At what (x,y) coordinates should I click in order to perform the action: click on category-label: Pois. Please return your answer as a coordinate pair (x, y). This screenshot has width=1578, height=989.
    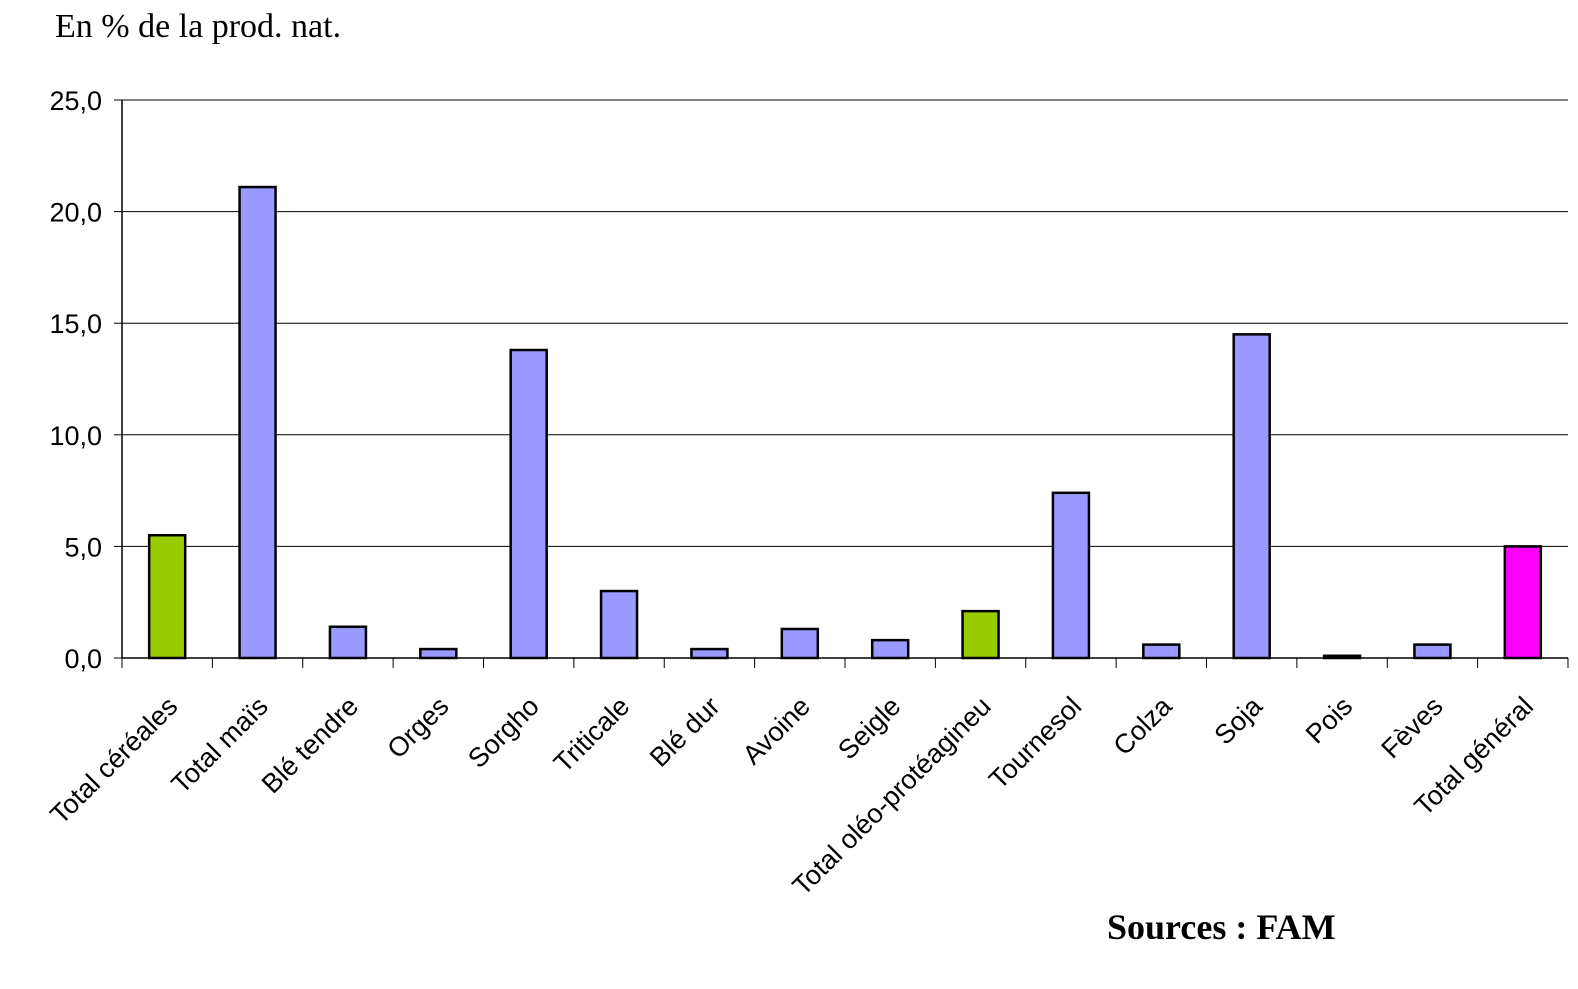
    Looking at the image, I should click on (1329, 720).